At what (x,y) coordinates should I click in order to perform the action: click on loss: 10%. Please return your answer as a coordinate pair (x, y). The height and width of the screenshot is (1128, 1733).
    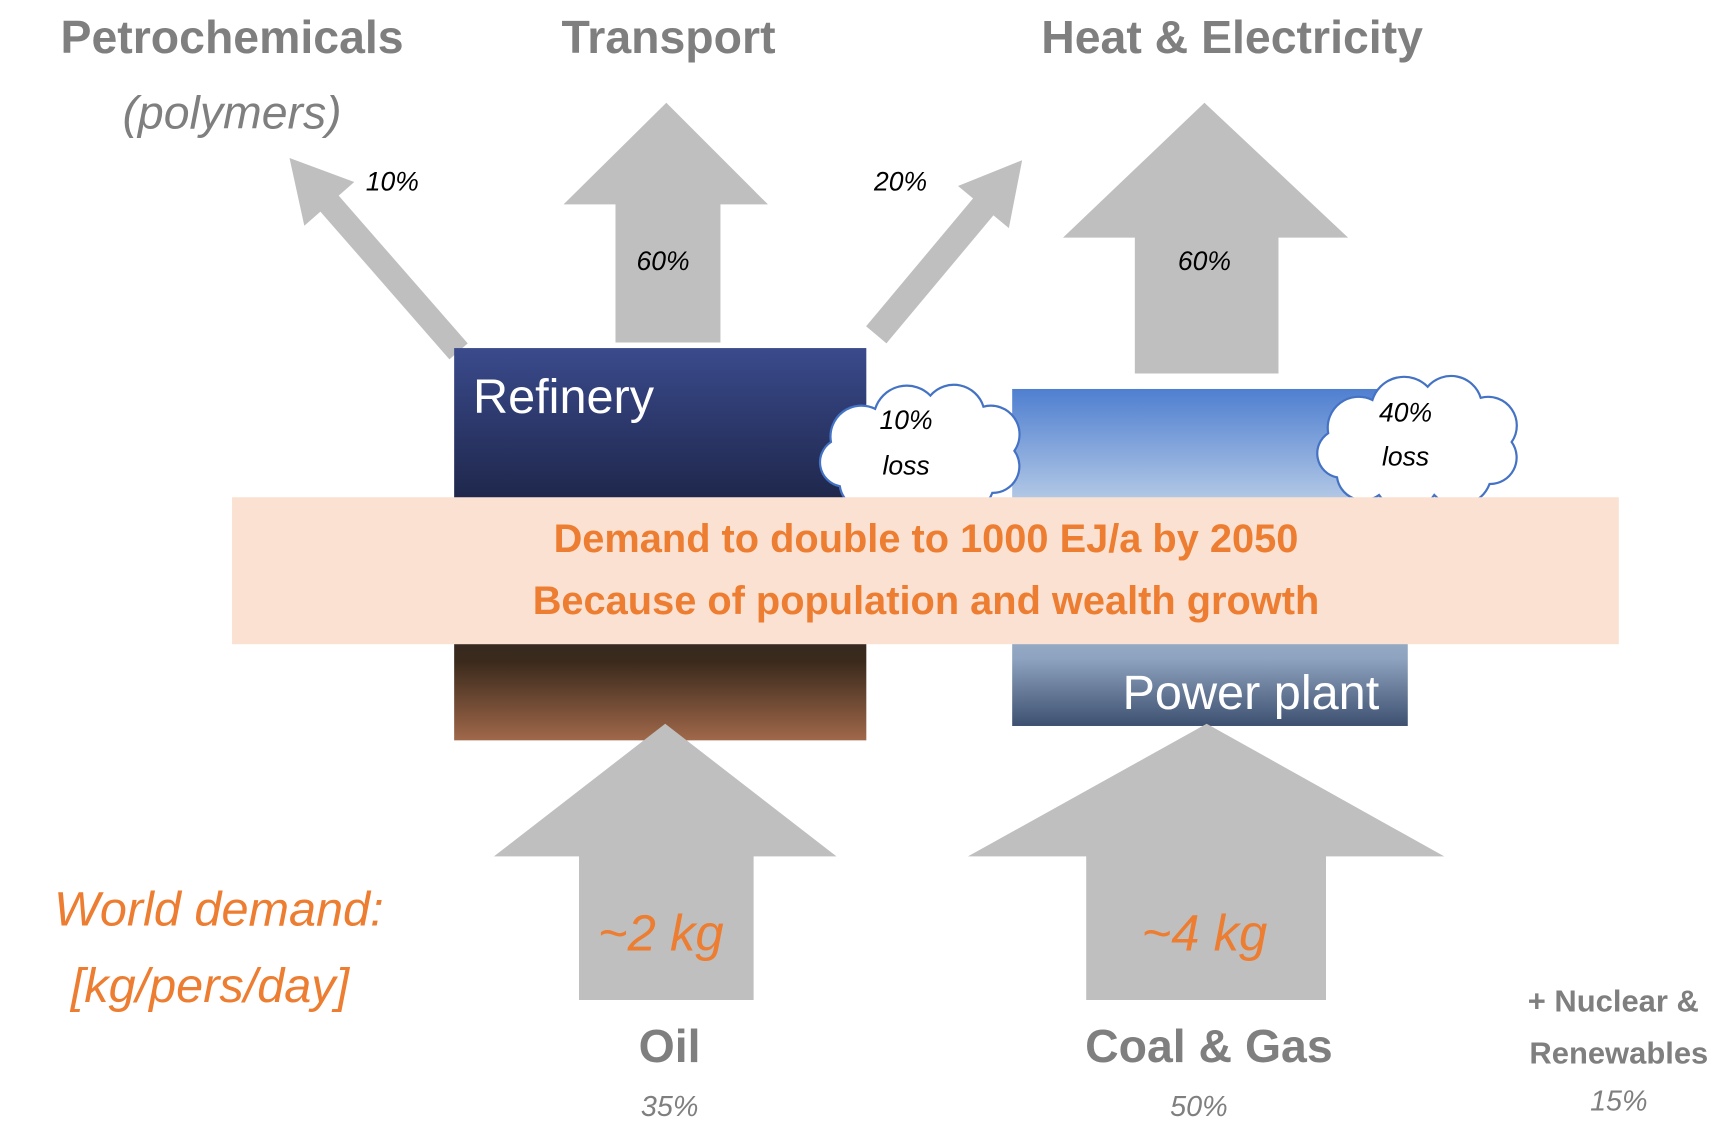
    Looking at the image, I should click on (906, 420).